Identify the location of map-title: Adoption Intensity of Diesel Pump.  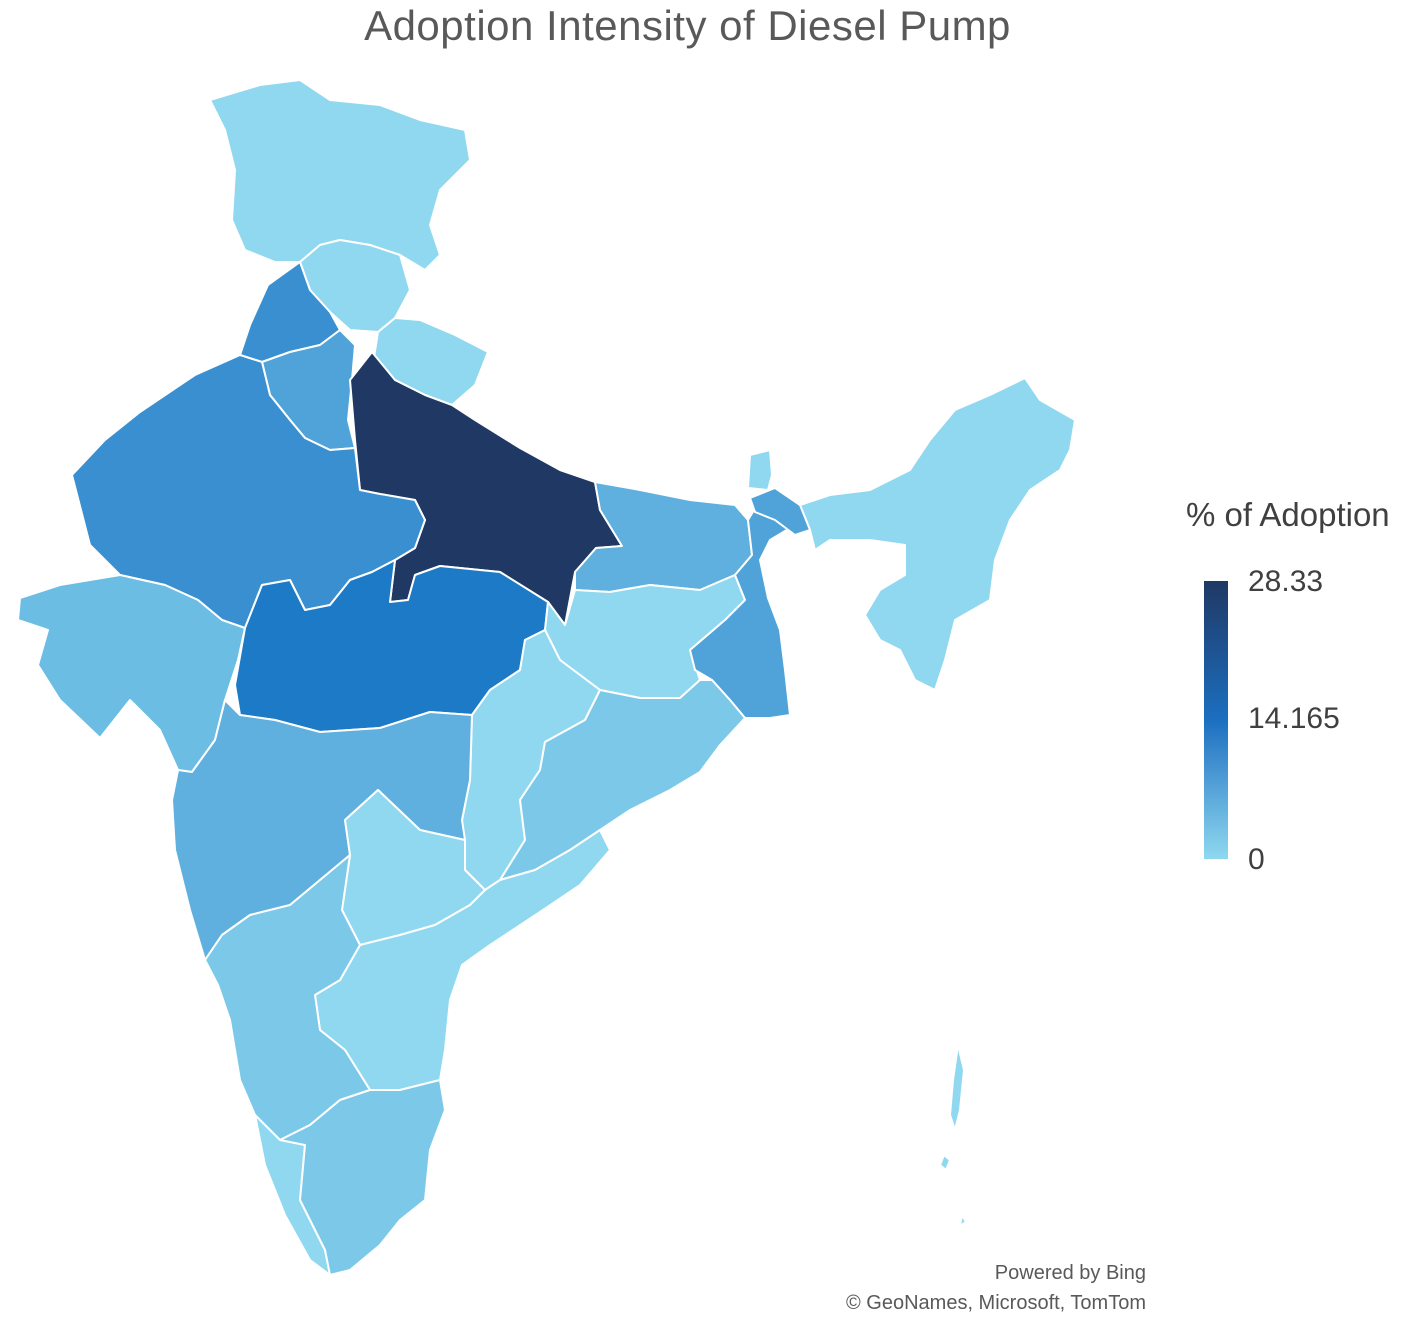
(687, 25).